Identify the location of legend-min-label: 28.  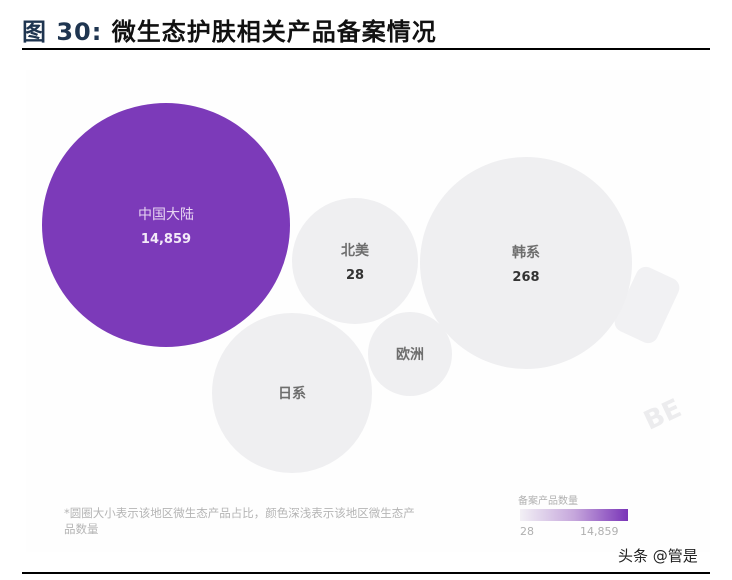
(527, 531).